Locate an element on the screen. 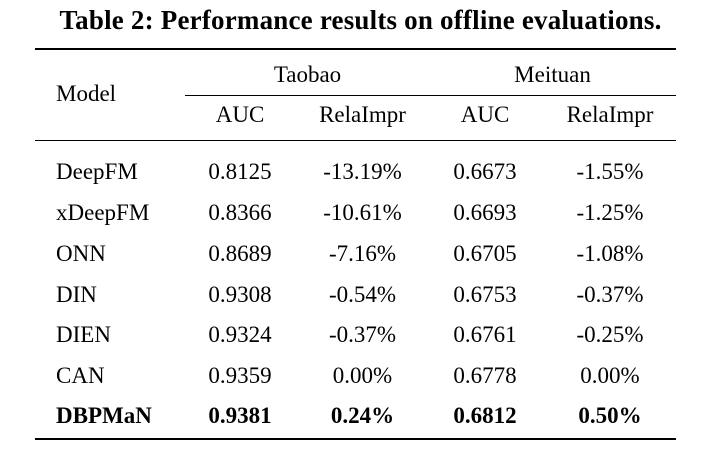 The width and height of the screenshot is (721, 455). taobao-auc-cell: 0.9308 is located at coordinates (240, 294).